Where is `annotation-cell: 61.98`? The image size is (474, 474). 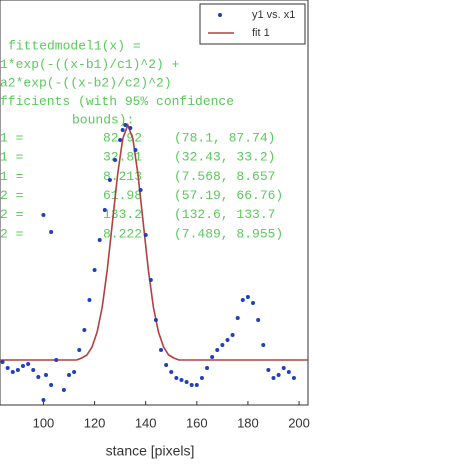
annotation-cell: 61.98 is located at coordinates (122, 195).